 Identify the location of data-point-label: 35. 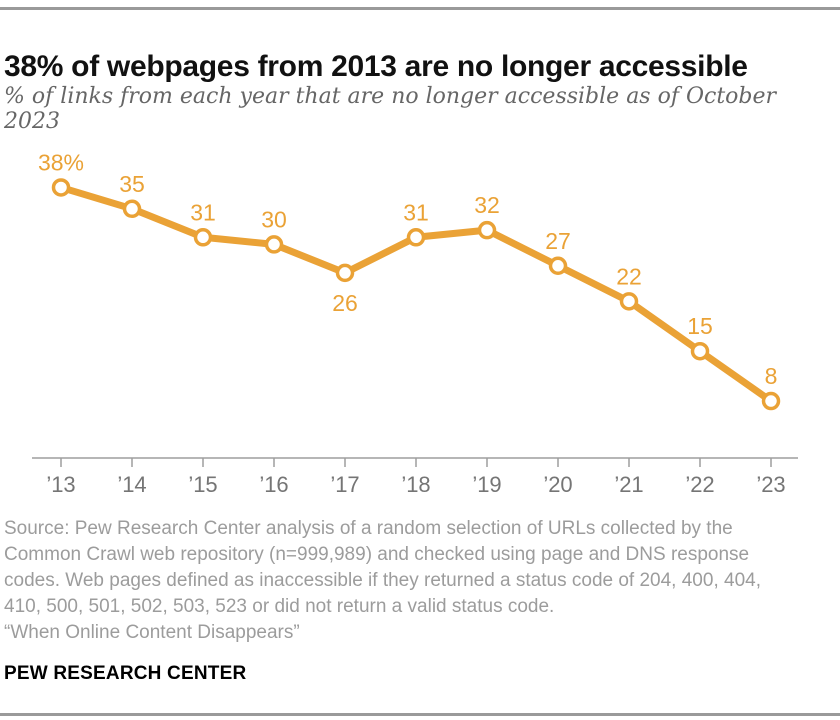
(132, 184).